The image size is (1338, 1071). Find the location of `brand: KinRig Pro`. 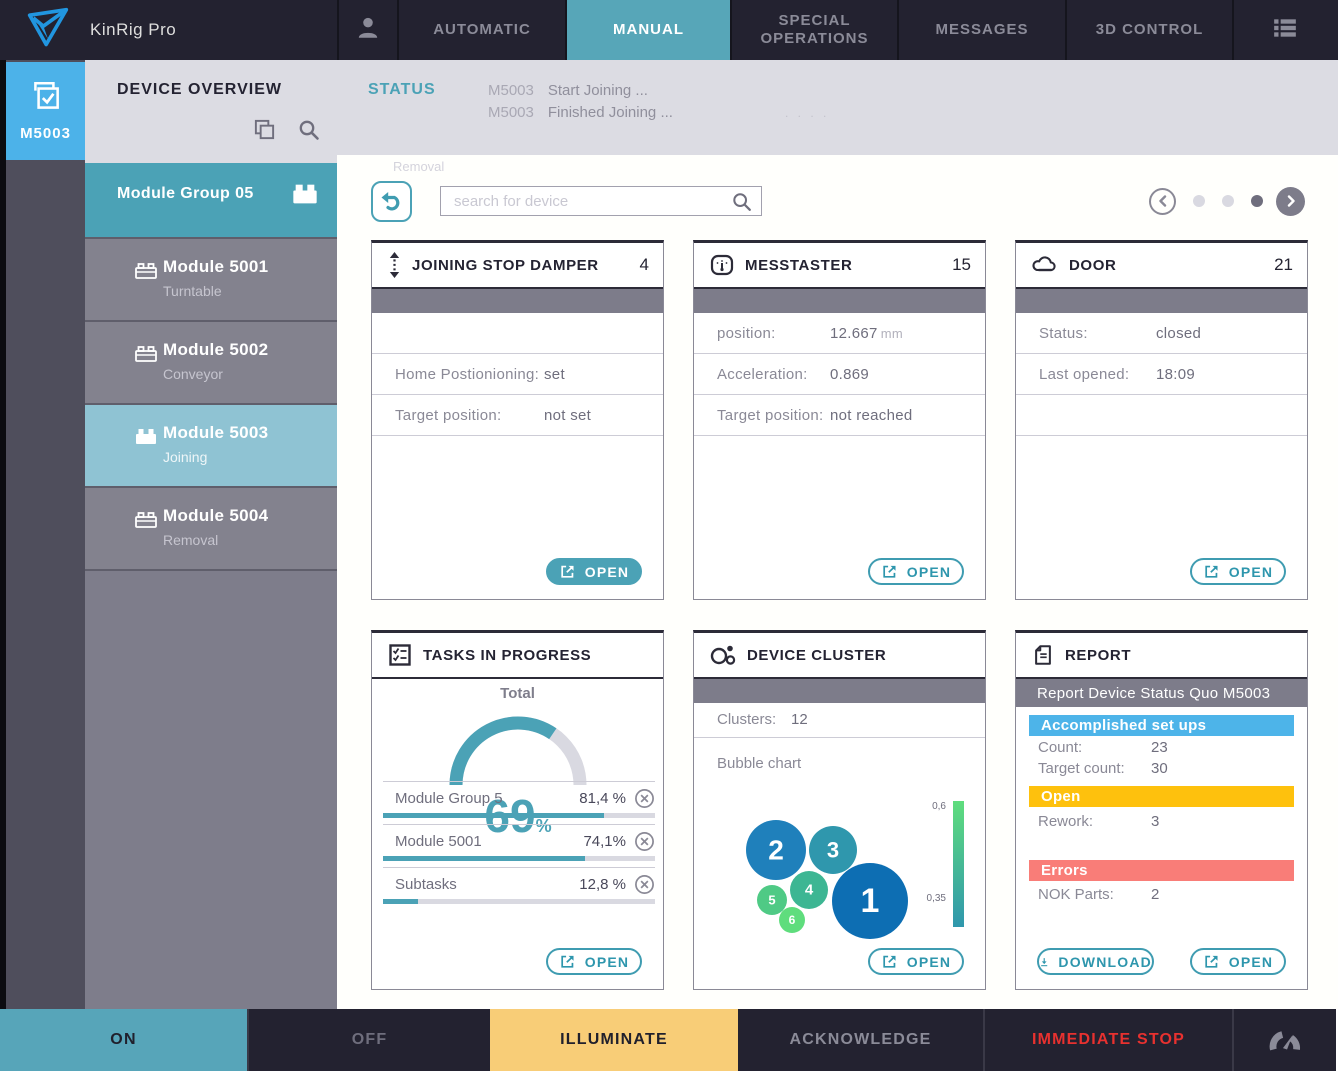

brand: KinRig Pro is located at coordinates (168, 30).